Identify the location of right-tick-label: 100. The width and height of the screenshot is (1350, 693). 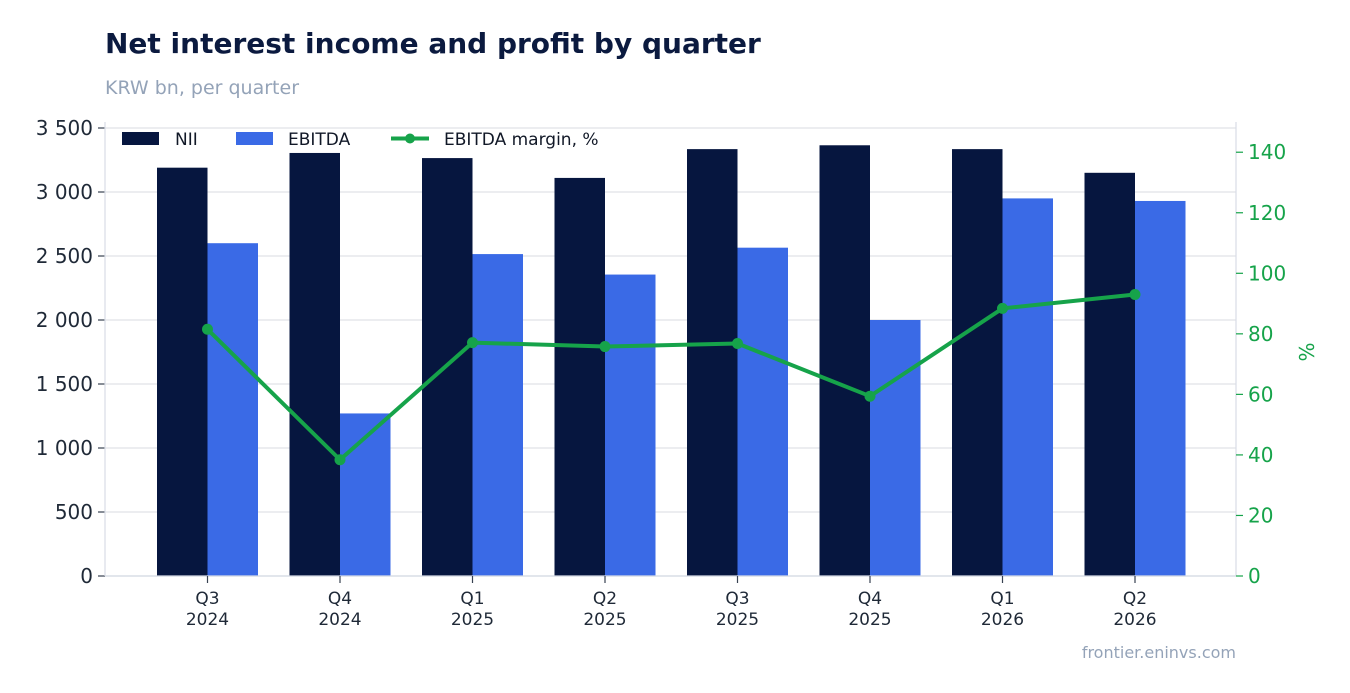
(1267, 273).